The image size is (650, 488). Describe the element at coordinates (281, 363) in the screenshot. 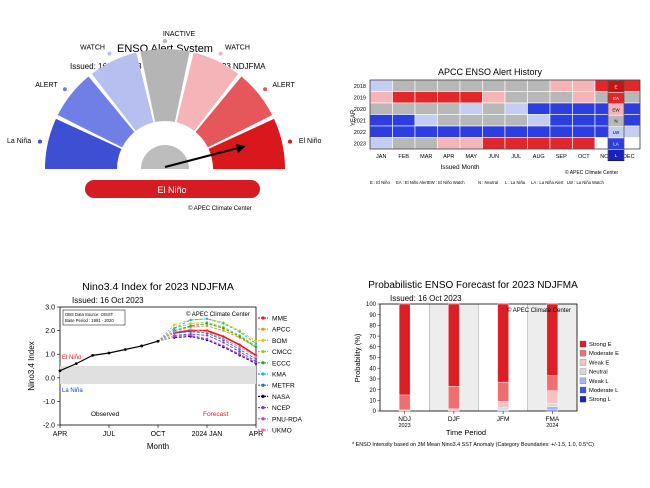

I see `plume-legend-label-eccc: ECCC` at that location.